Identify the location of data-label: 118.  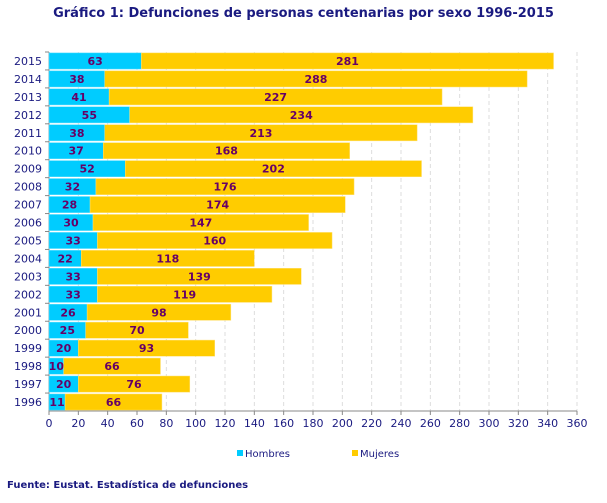
(167, 258).